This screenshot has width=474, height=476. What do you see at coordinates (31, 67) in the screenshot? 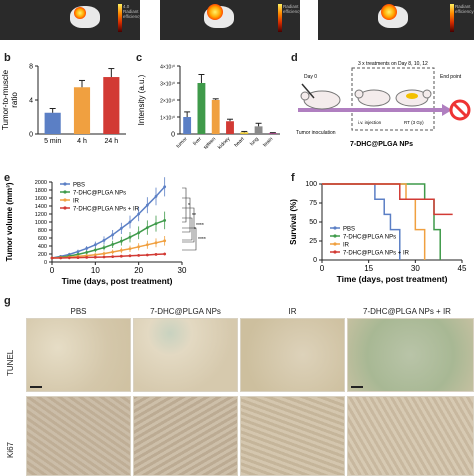
I see `y-tick-label: 8` at bounding box center [31, 67].